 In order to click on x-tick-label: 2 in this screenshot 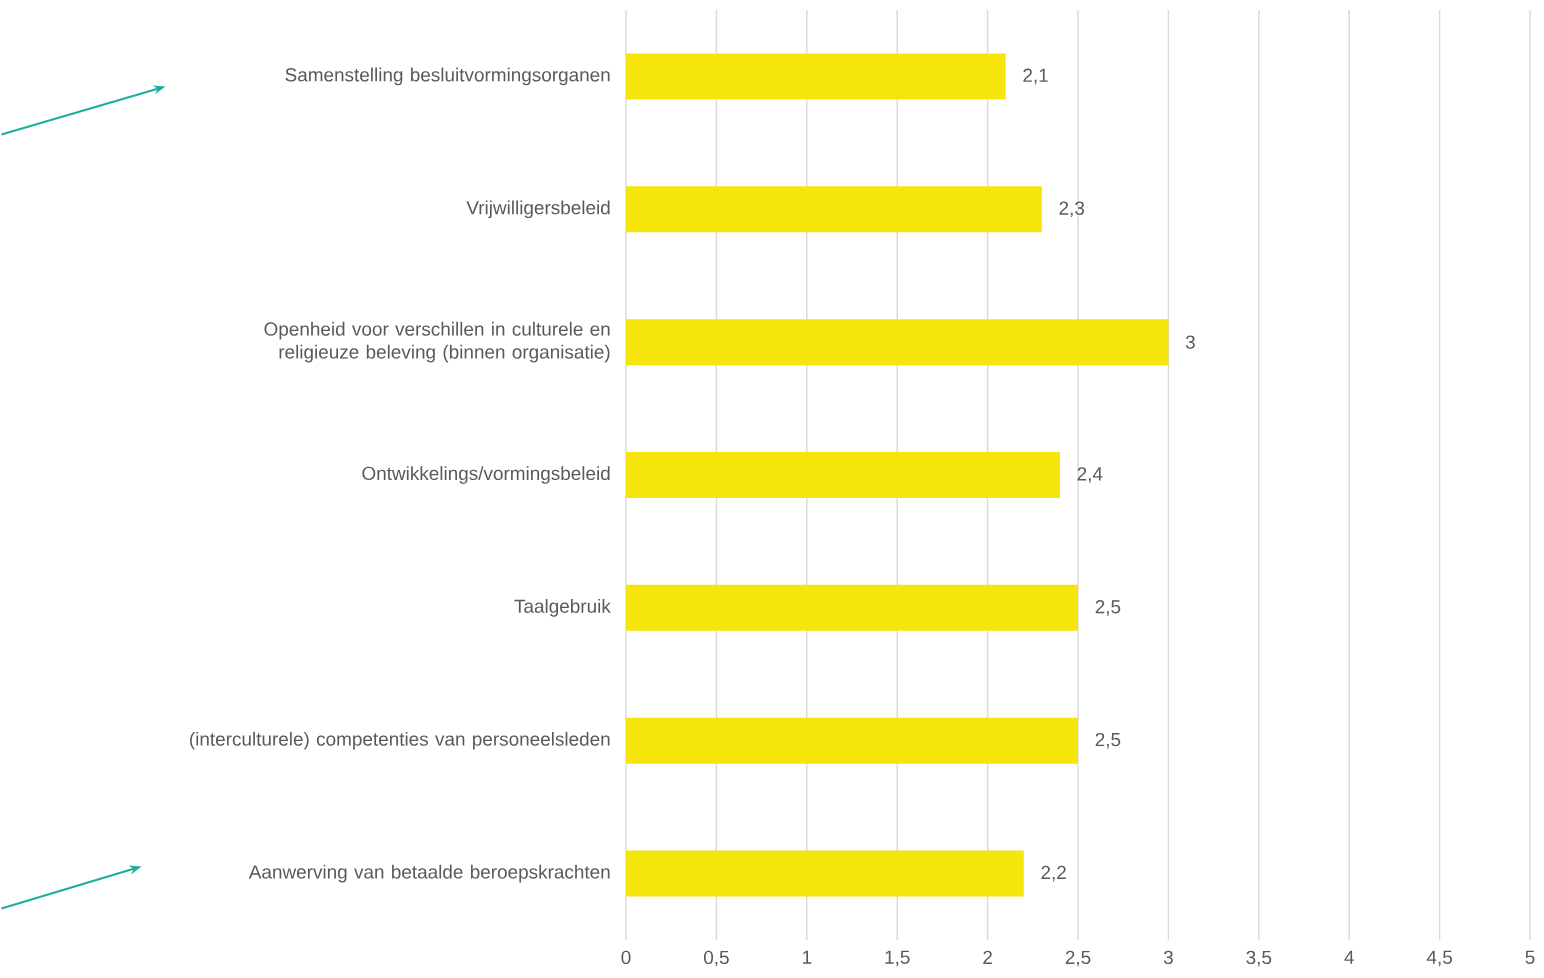, I will do `click(987, 957)`.